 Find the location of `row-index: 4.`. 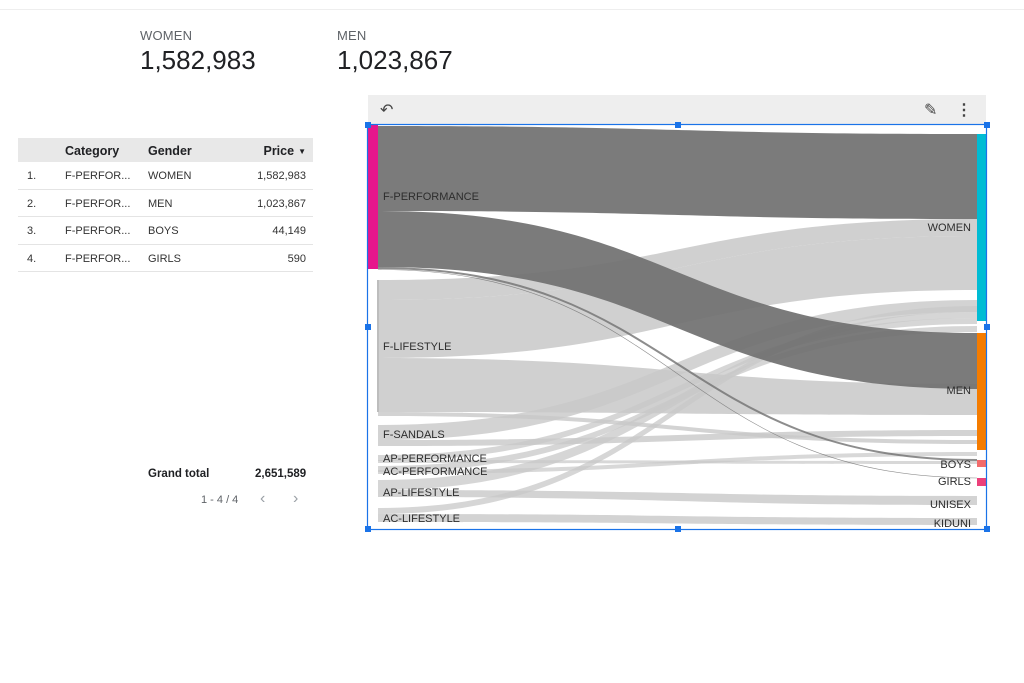

row-index: 4. is located at coordinates (32, 258).